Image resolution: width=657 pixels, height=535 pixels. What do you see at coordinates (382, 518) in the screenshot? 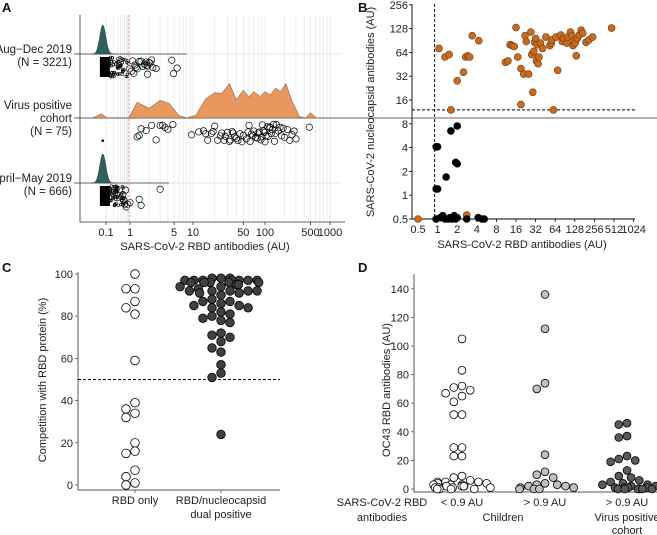
I see `row-label-d: antibodies` at bounding box center [382, 518].